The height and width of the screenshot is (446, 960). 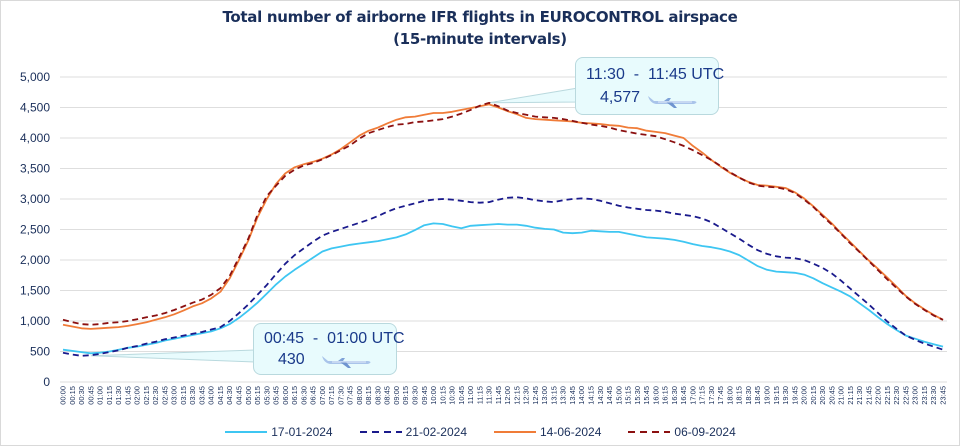 I want to click on x-tick-label: 18:45, so click(x=757, y=395).